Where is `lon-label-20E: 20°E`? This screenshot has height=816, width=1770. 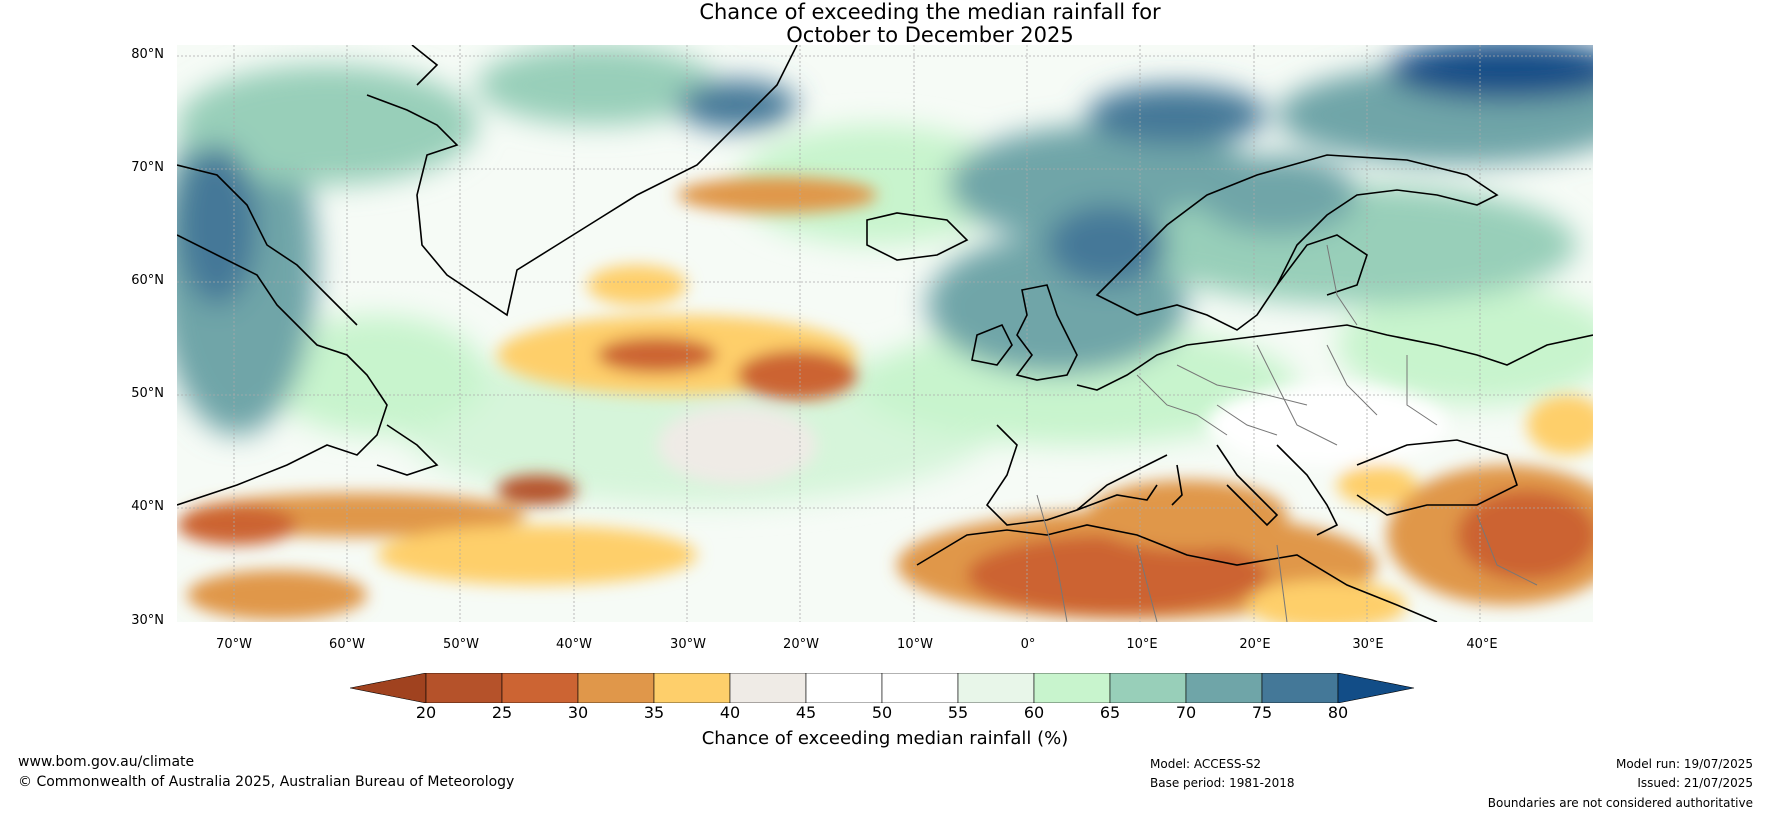
lon-label-20E: 20°E is located at coordinates (1255, 644).